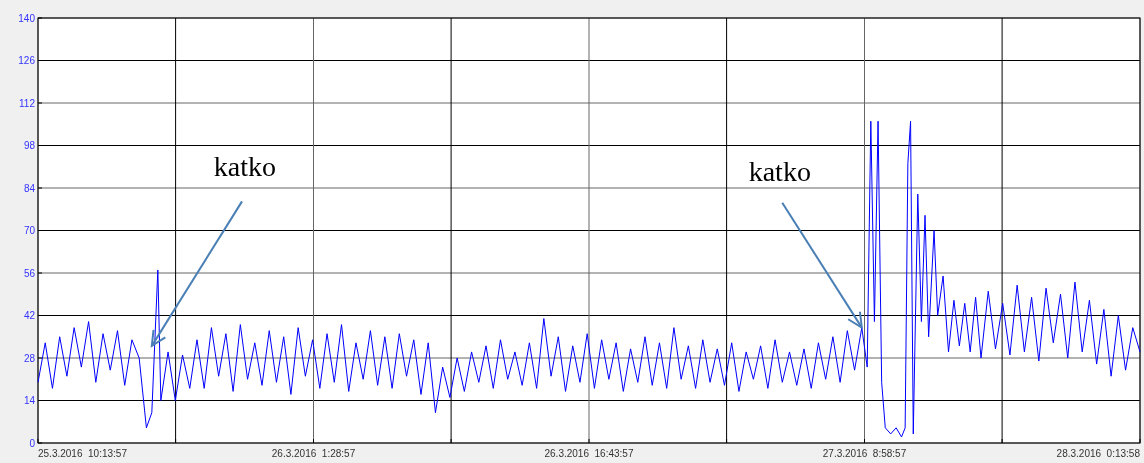  Describe the element at coordinates (27, 60) in the screenshot. I see `y-tick-label: 126` at that location.